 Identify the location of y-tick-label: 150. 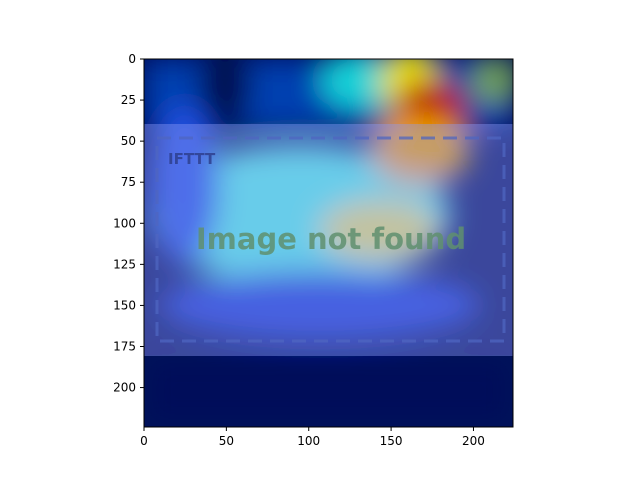
(124, 305).